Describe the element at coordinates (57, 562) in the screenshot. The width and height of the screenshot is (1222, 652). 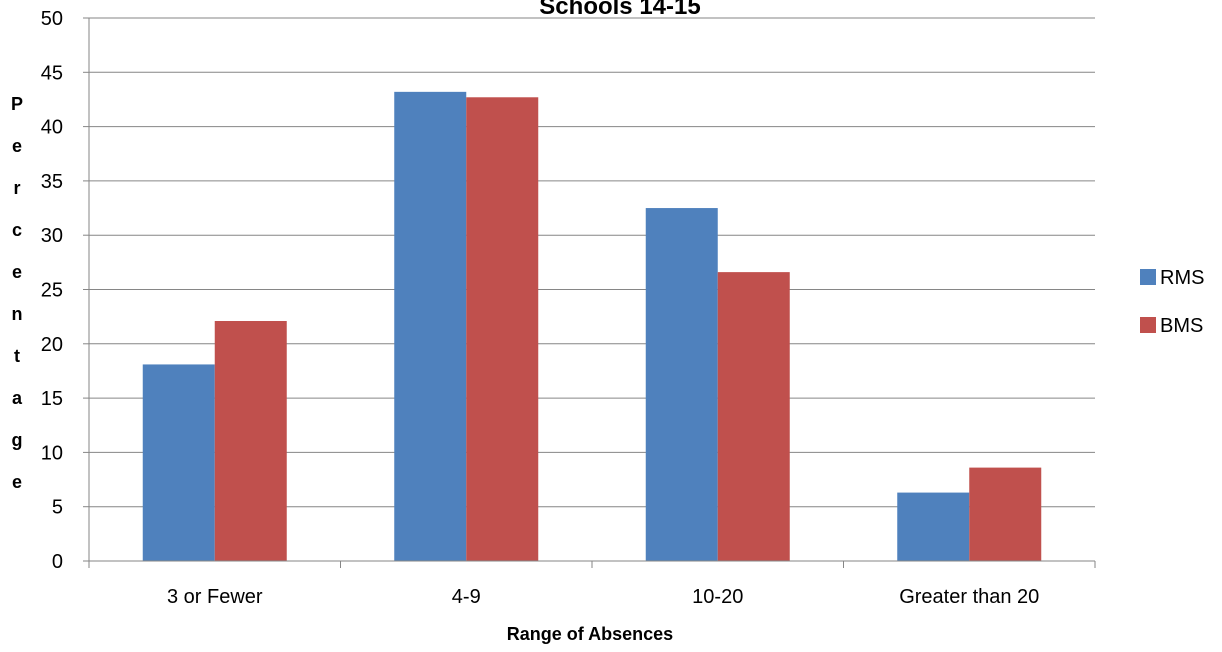
I see `y-tick-label: 0` at that location.